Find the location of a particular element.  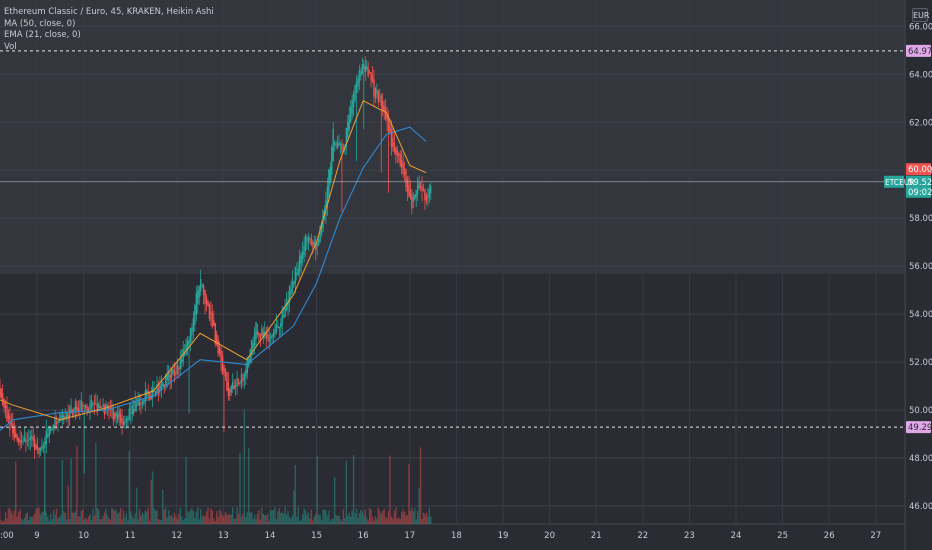

symbol-label: ETCEUR is located at coordinates (900, 182).